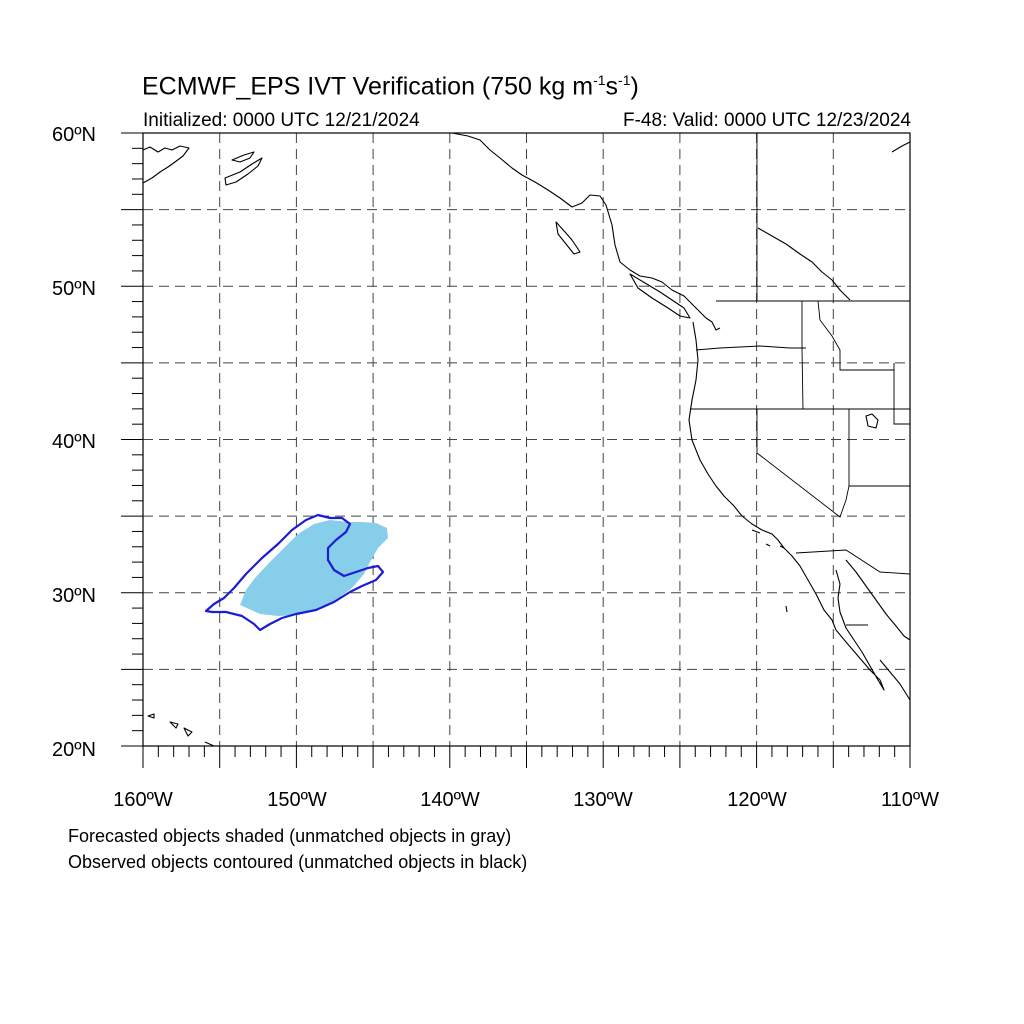 The image size is (1024, 1024). I want to click on vancouver-island, so click(660, 296).